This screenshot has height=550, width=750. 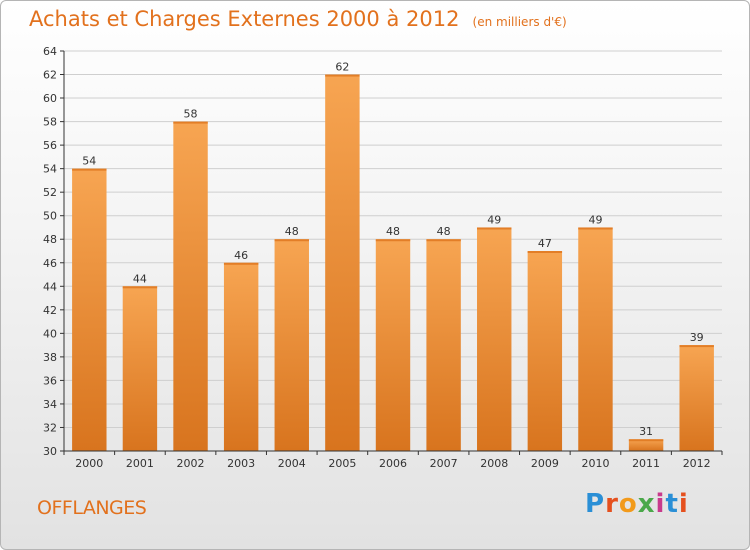 I want to click on y-tick-label: 52, so click(x=50, y=192).